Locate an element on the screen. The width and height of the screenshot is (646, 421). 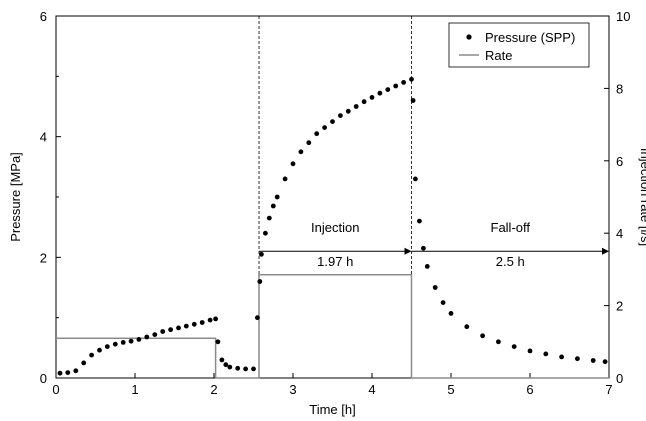
x-tick-label: 3 is located at coordinates (292, 389).